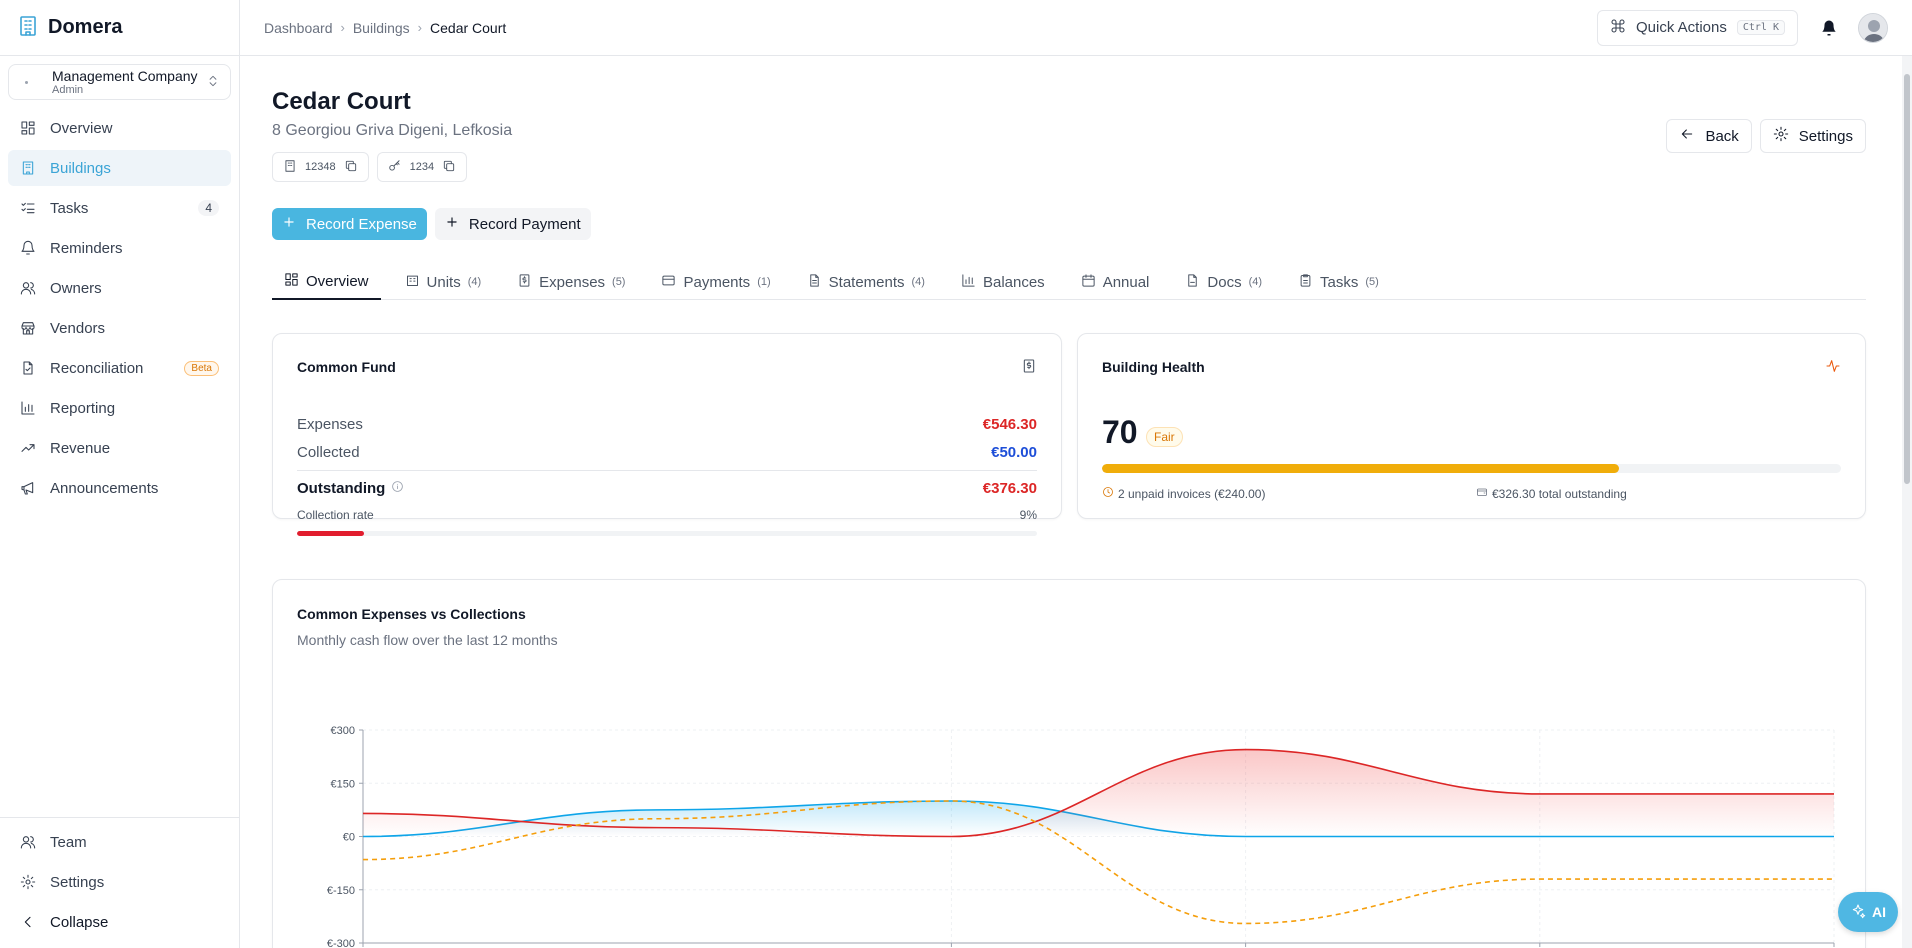 The width and height of the screenshot is (1912, 948). Describe the element at coordinates (381, 27) in the screenshot. I see `breadcrumb-buildings: Buildings` at that location.